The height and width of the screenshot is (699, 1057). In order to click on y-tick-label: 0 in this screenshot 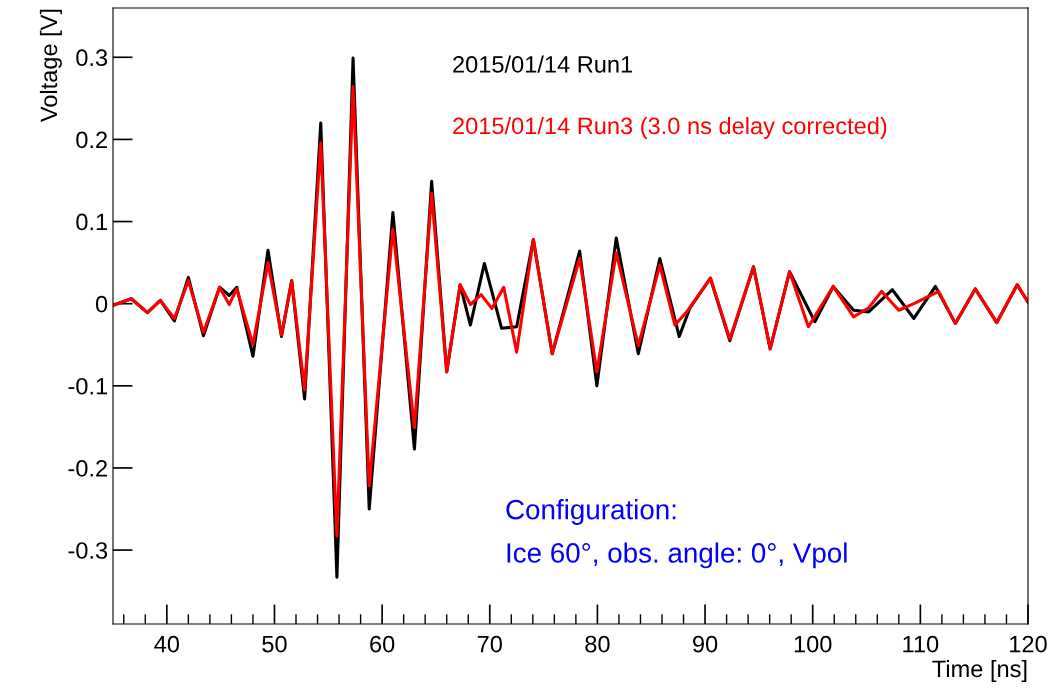, I will do `click(101, 304)`.